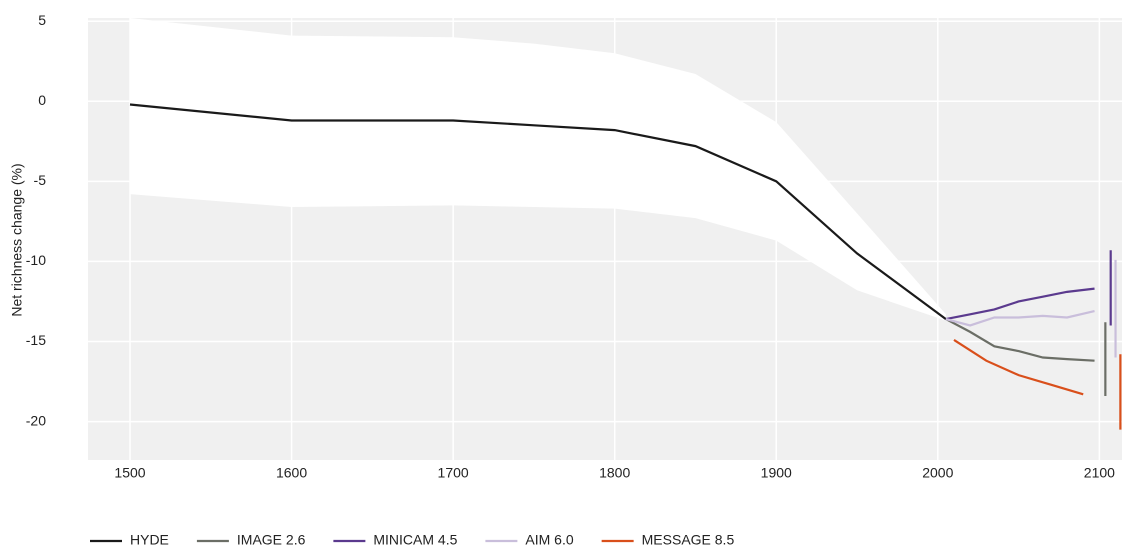 The image size is (1140, 551). What do you see at coordinates (453, 473) in the screenshot?
I see `x-tick-label: 1700` at bounding box center [453, 473].